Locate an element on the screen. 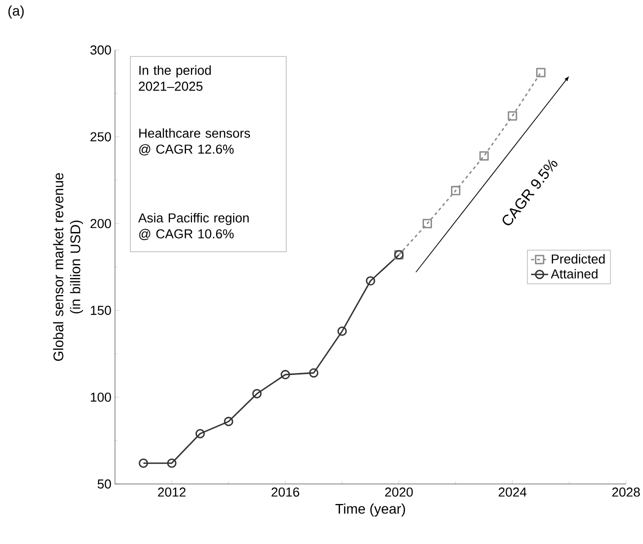 Image resolution: width=643 pixels, height=544 pixels. legend-label: Attained is located at coordinates (574, 273).